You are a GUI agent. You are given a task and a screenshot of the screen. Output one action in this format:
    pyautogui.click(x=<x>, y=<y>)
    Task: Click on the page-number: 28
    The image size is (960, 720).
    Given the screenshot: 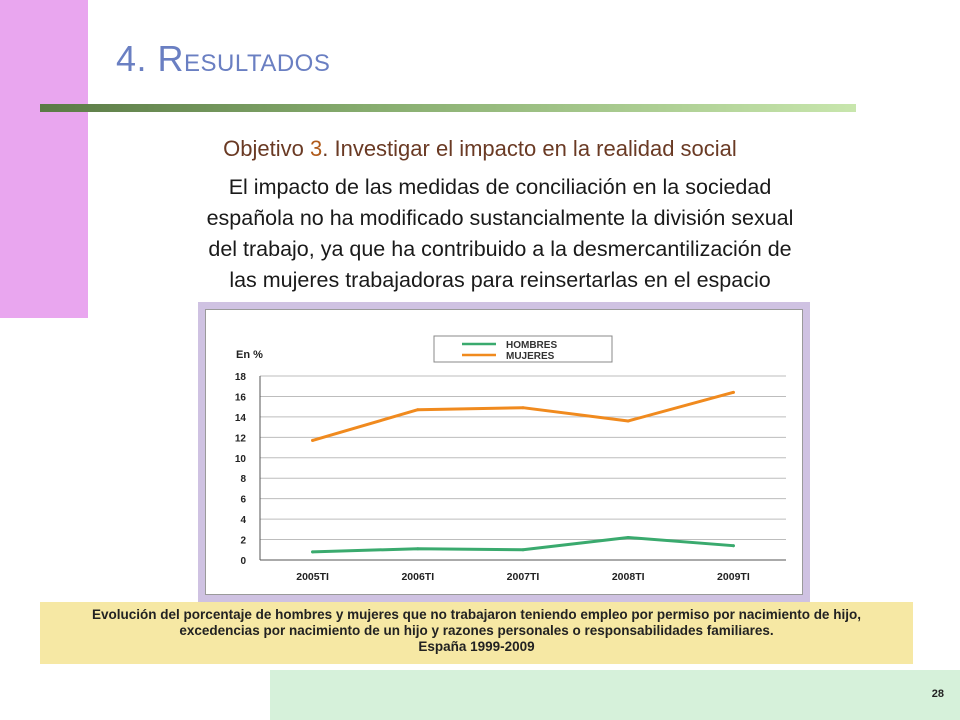 What is the action you would take?
    pyautogui.click(x=937, y=694)
    